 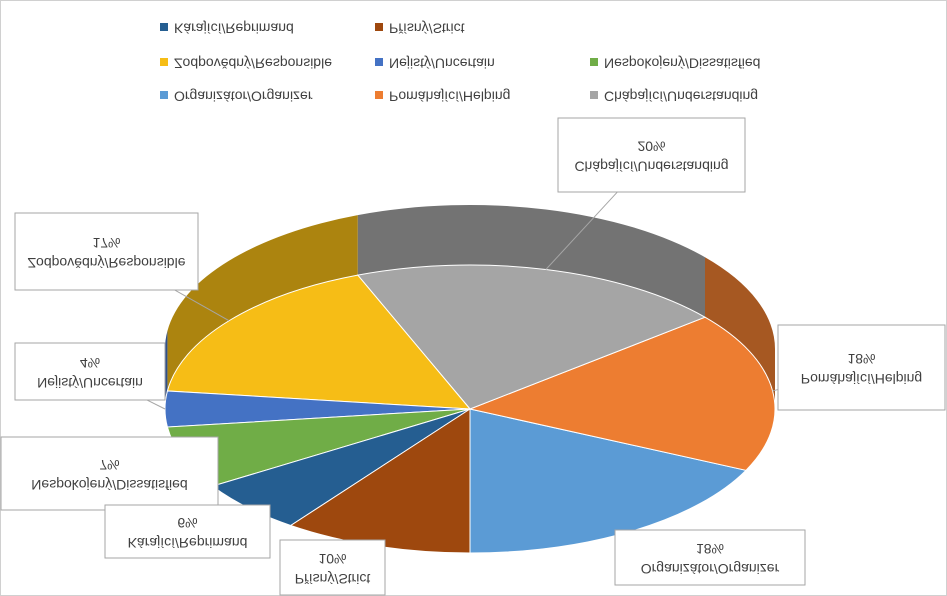 I want to click on legend-label: Zodpovědný/Responsible, so click(x=253, y=63).